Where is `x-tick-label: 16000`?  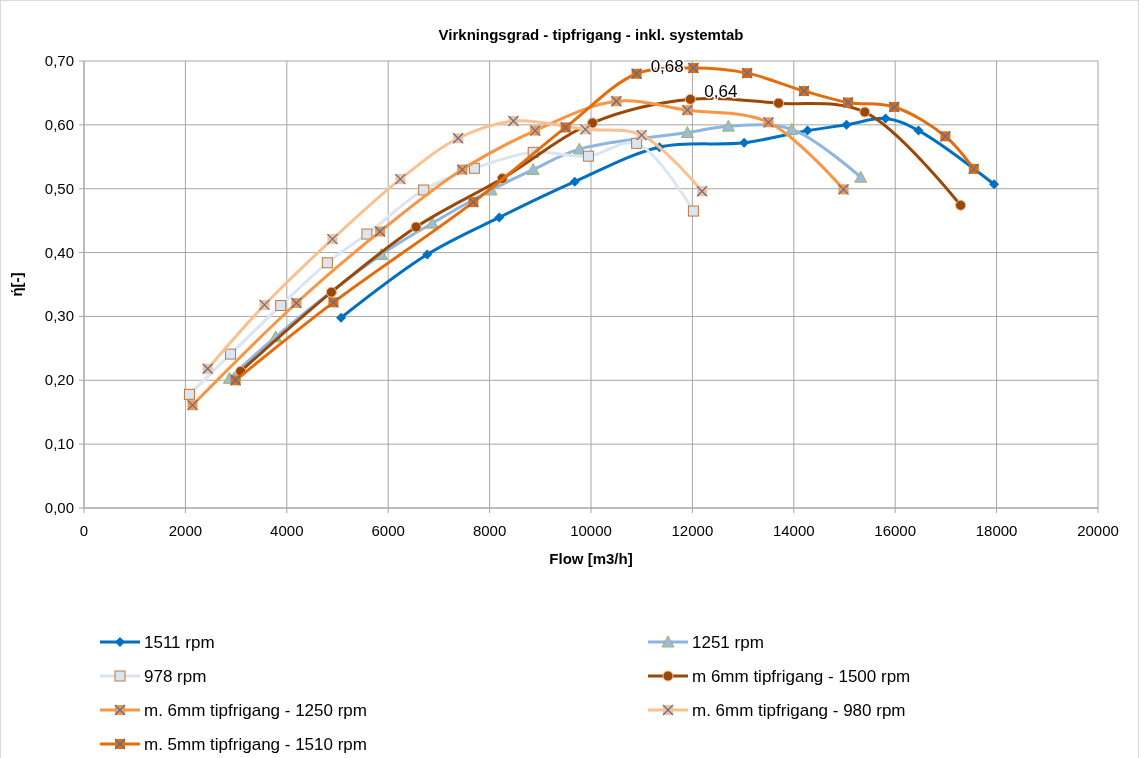 x-tick-label: 16000 is located at coordinates (895, 530).